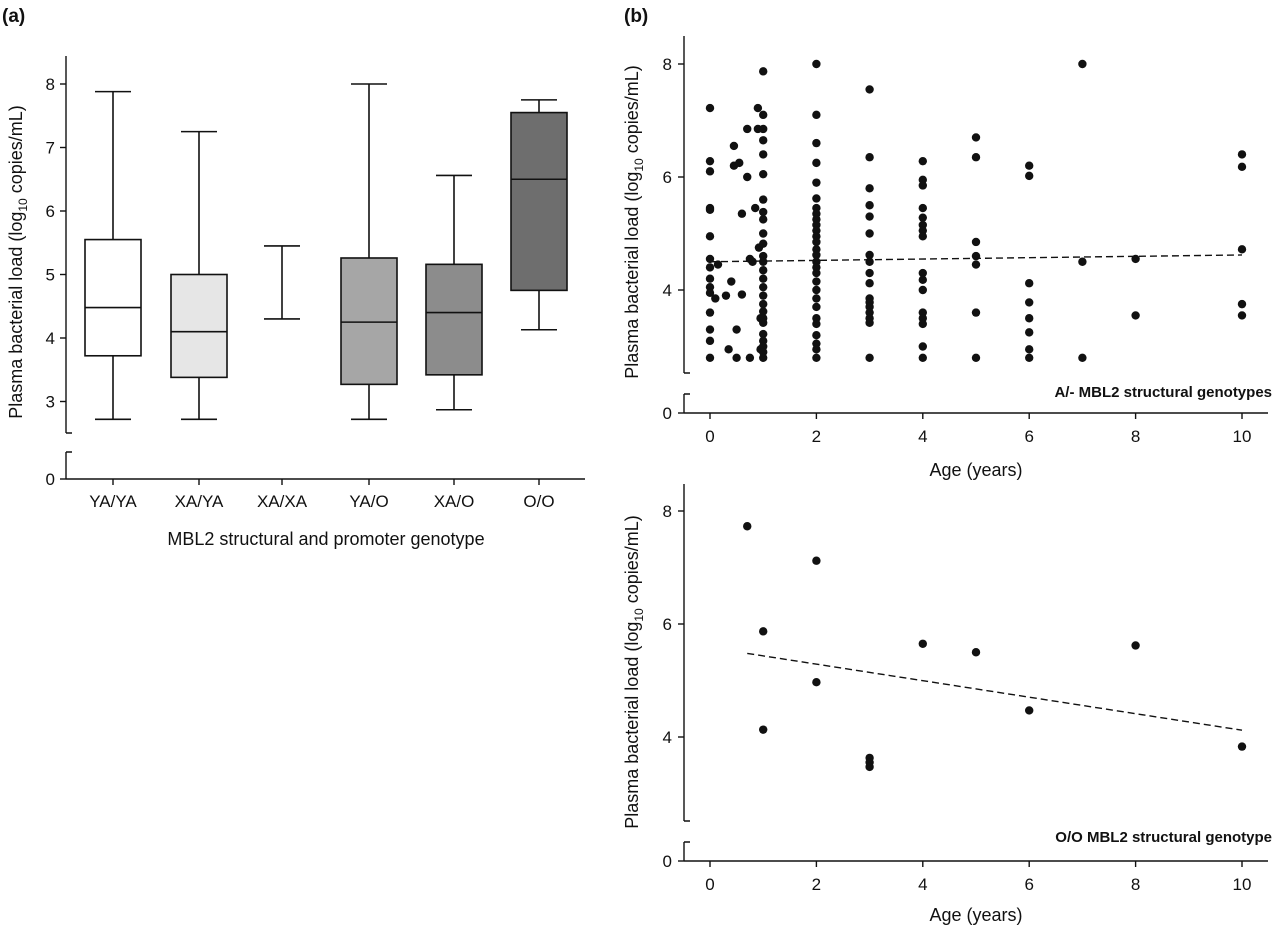 This screenshot has height=928, width=1275. What do you see at coordinates (673, 686) in the screenshot?
I see `panel-b-bottom-y-ticks: 0 4 6 8` at bounding box center [673, 686].